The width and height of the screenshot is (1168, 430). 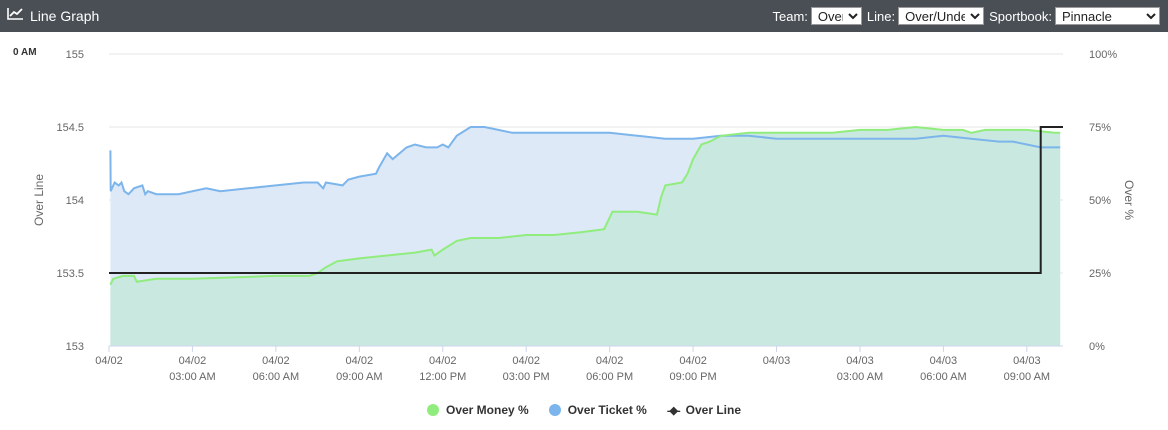 I want to click on legend-over-line-label: Over Line, so click(x=713, y=410).